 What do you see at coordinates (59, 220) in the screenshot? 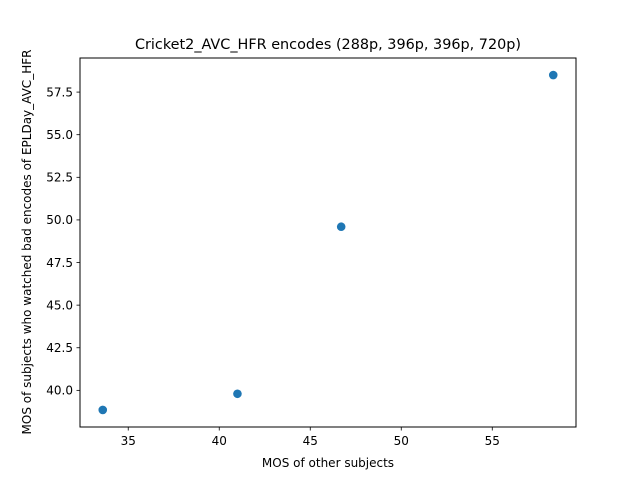
I see `y-tick-label: 50.0` at bounding box center [59, 220].